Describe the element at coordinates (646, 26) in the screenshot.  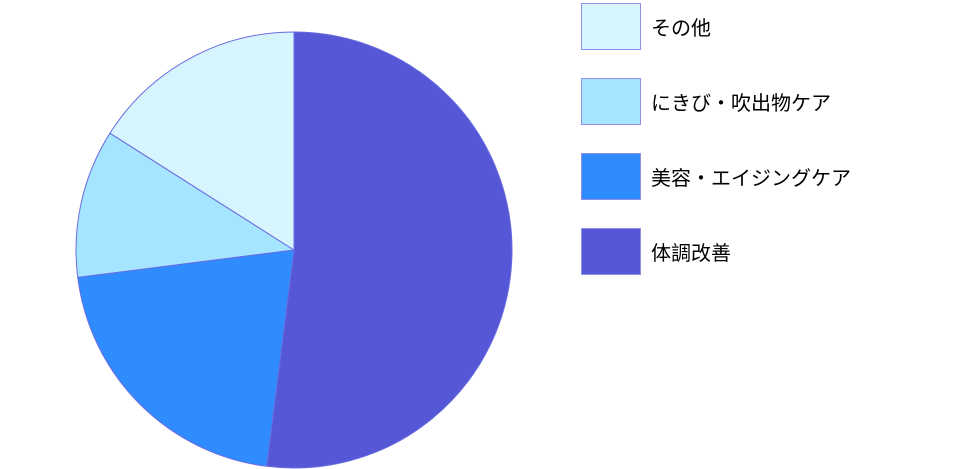
I see `legend-item: その他` at that location.